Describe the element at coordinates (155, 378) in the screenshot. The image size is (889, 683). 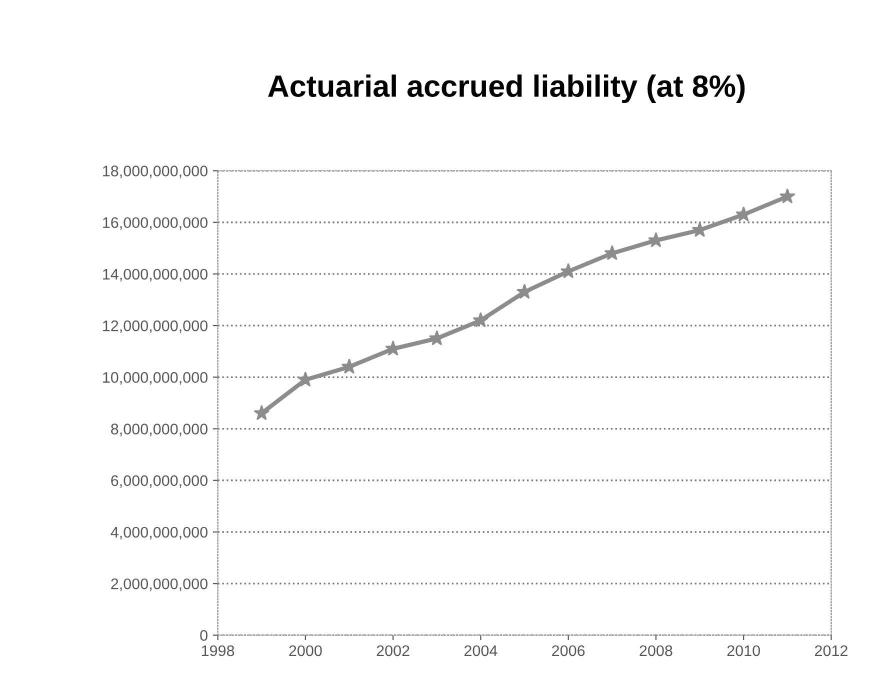
I see `y-tick-label: 10,000,000,000` at that location.